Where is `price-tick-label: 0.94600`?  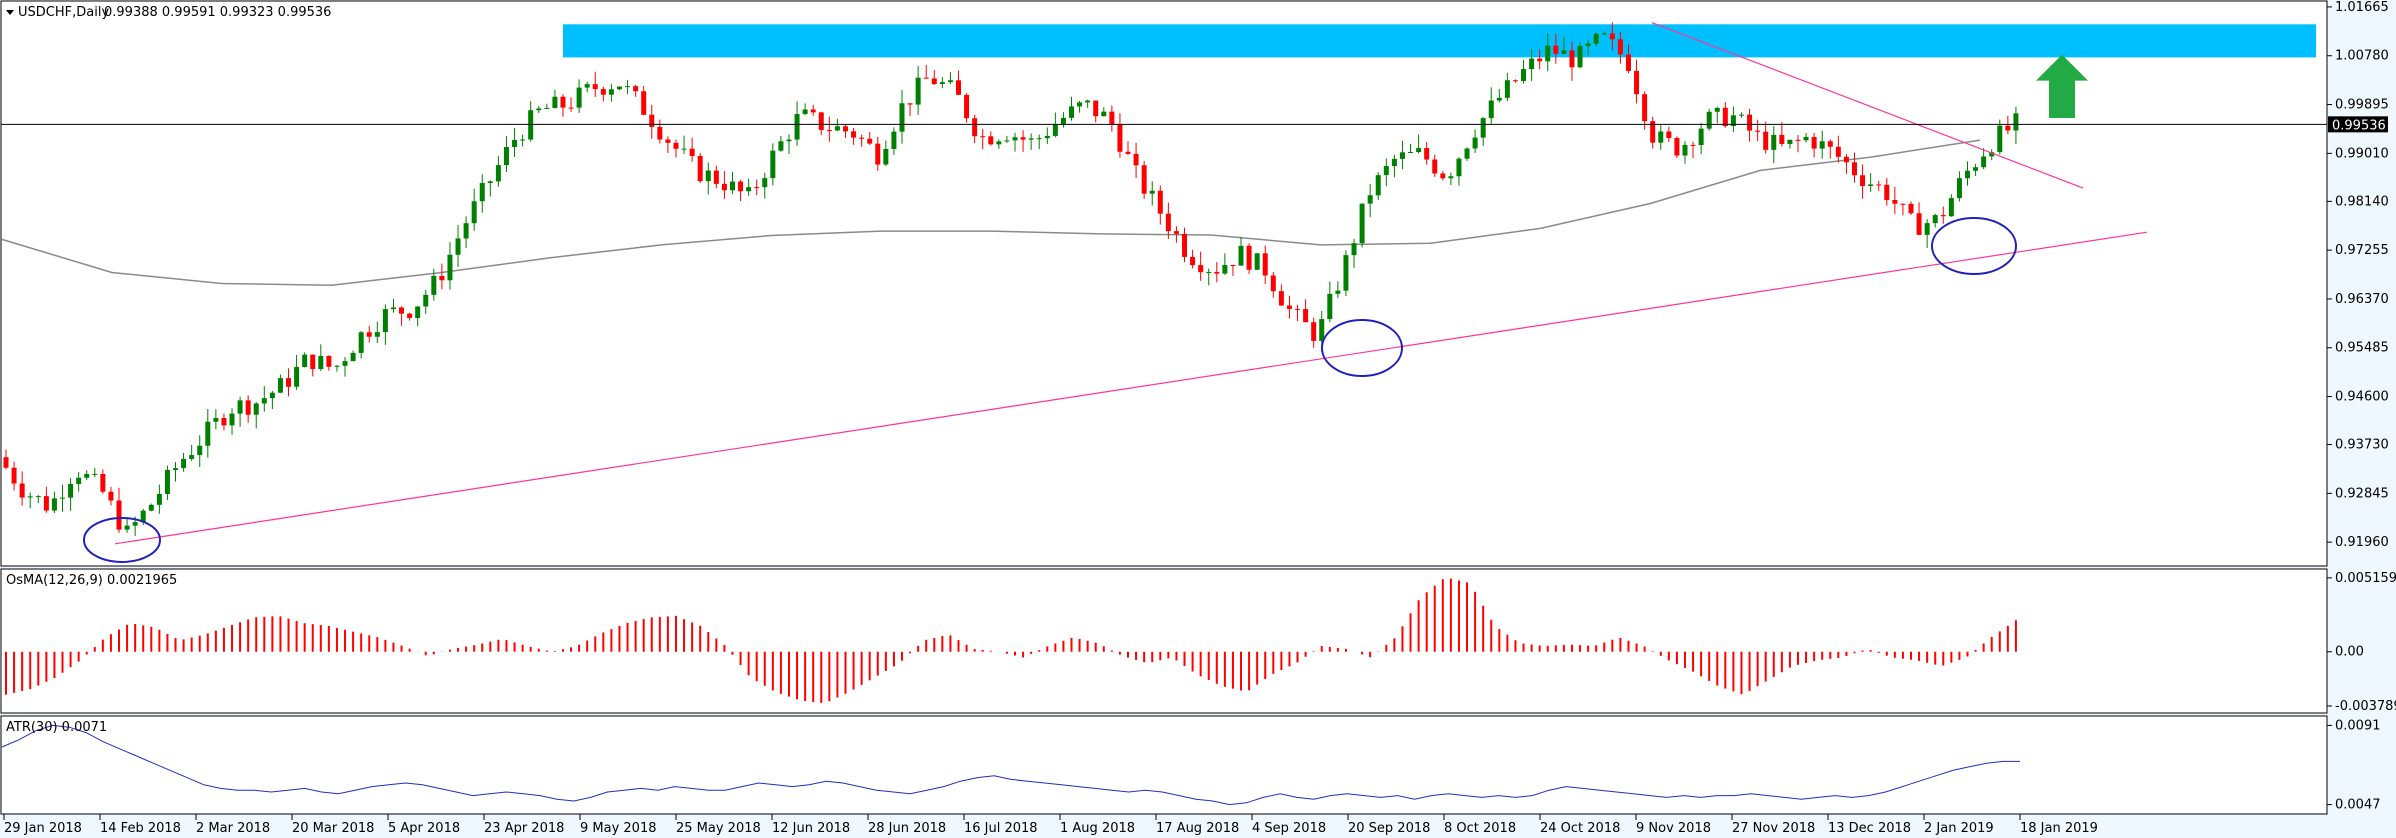
price-tick-label: 0.94600 is located at coordinates (2362, 397).